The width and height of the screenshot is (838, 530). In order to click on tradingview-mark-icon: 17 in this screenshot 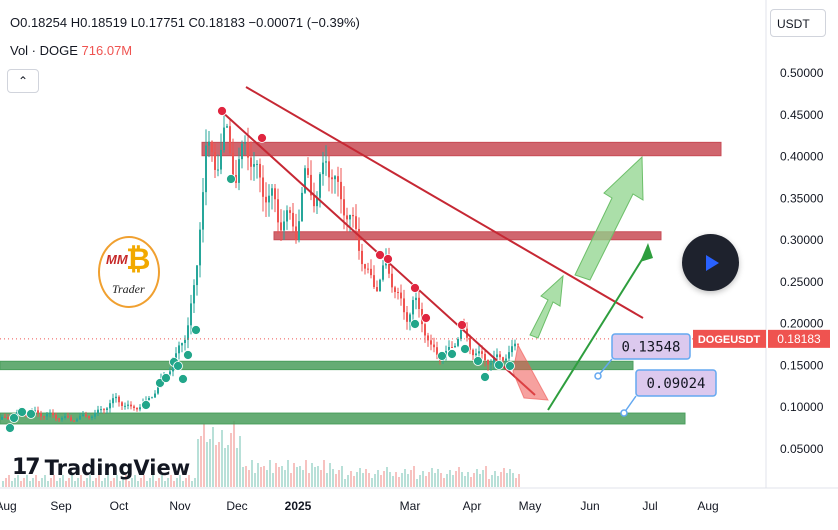, I will do `click(26, 467)`.